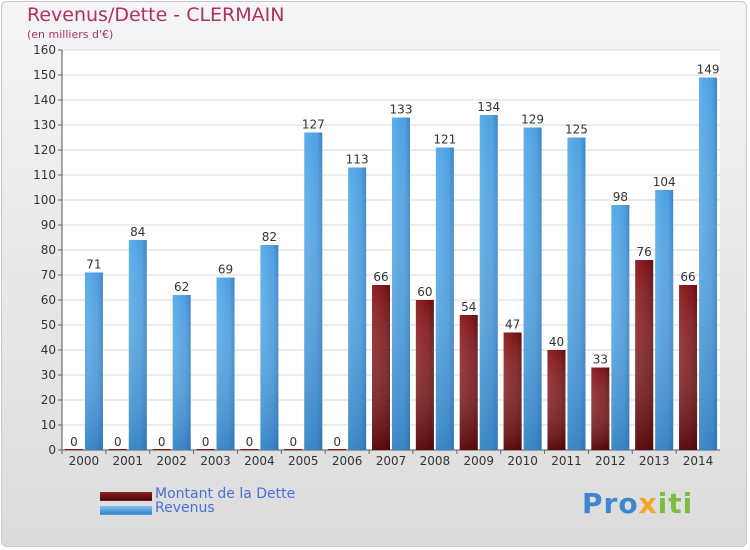 This screenshot has height=550, width=750. Describe the element at coordinates (48, 225) in the screenshot. I see `y-tick-label: 90` at that location.